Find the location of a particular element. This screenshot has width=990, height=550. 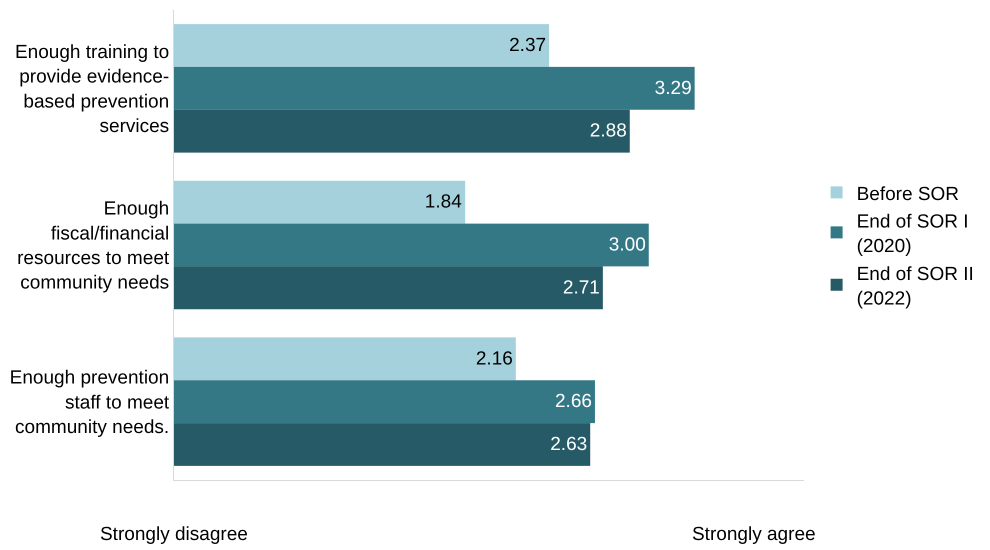

text: Strongly disagree is located at coordinates (174, 534).